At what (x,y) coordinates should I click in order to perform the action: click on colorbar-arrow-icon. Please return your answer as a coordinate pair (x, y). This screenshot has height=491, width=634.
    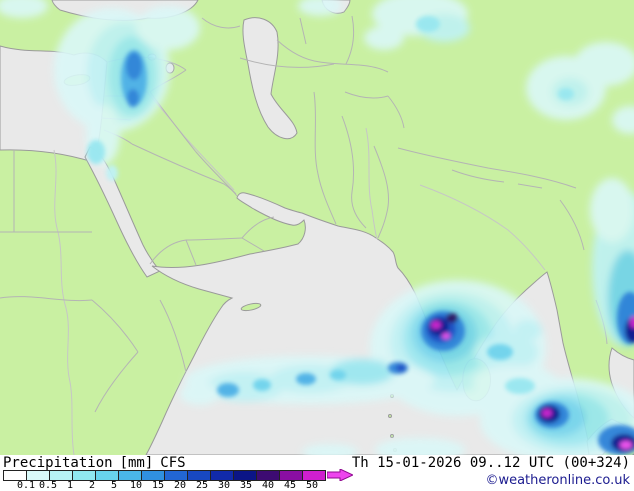
    Looking at the image, I should click on (340, 475).